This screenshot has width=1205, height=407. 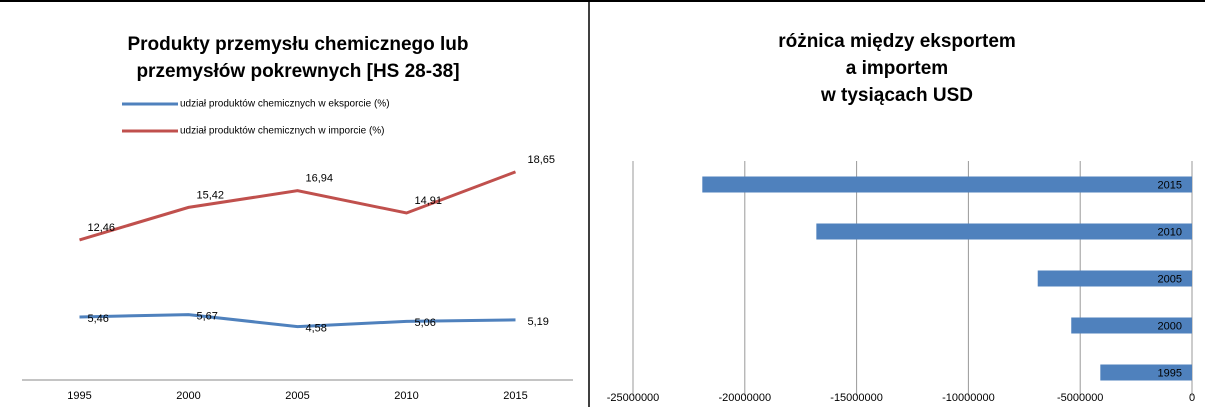 What do you see at coordinates (633, 398) in the screenshot?
I see `x-tick-label: -25000000` at bounding box center [633, 398].